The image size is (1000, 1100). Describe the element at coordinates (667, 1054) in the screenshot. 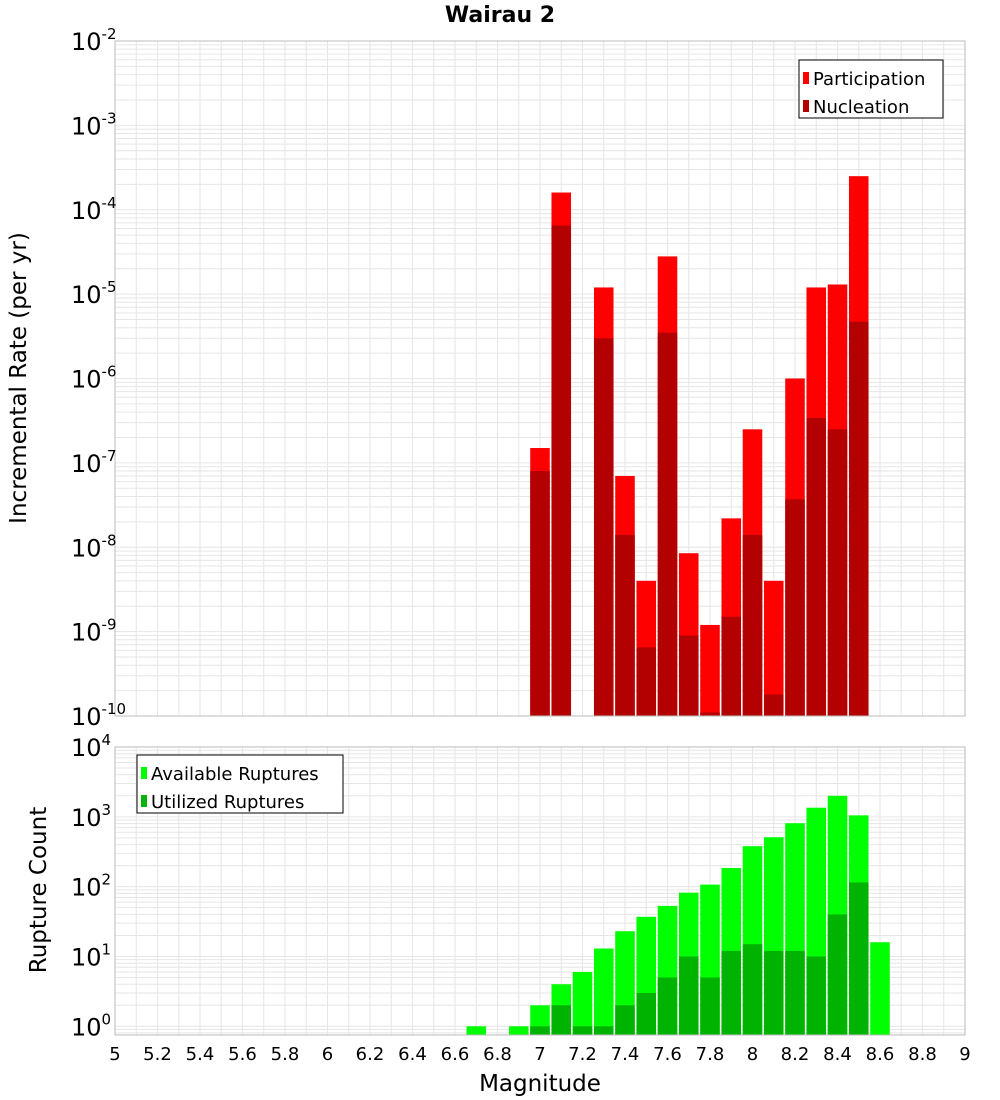

I see `x-tick-label: 7.6` at that location.